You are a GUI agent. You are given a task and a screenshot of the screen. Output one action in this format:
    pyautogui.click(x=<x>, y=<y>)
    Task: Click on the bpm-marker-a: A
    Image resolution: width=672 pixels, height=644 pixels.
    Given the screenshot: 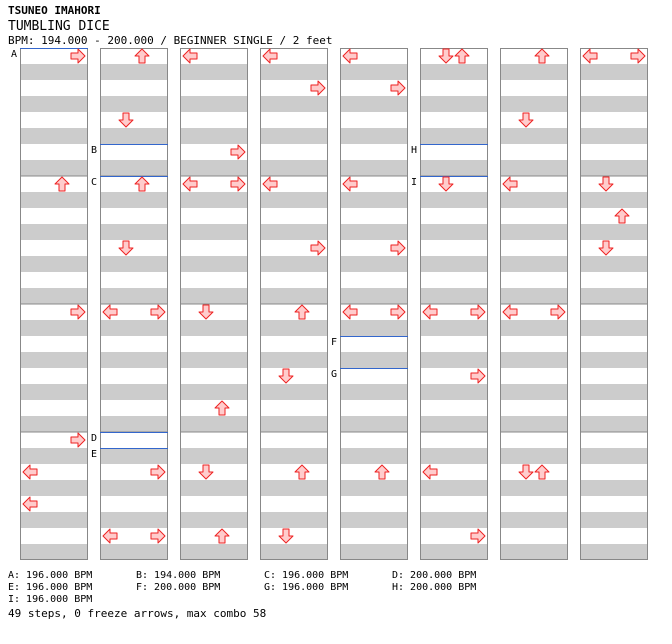 What is the action you would take?
    pyautogui.click(x=14, y=54)
    